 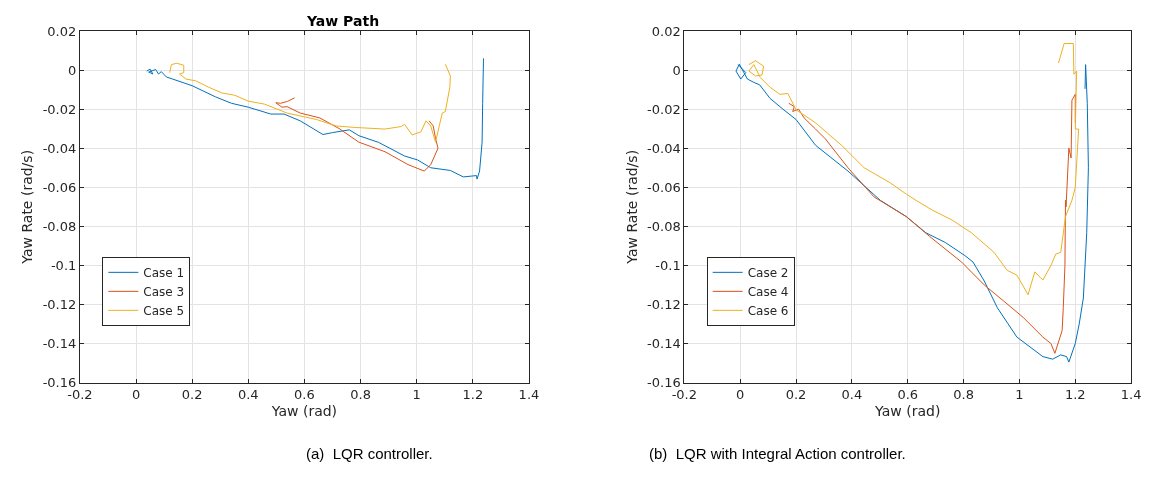 What do you see at coordinates (768, 311) in the screenshot?
I see `legend-label: Case 6` at bounding box center [768, 311].